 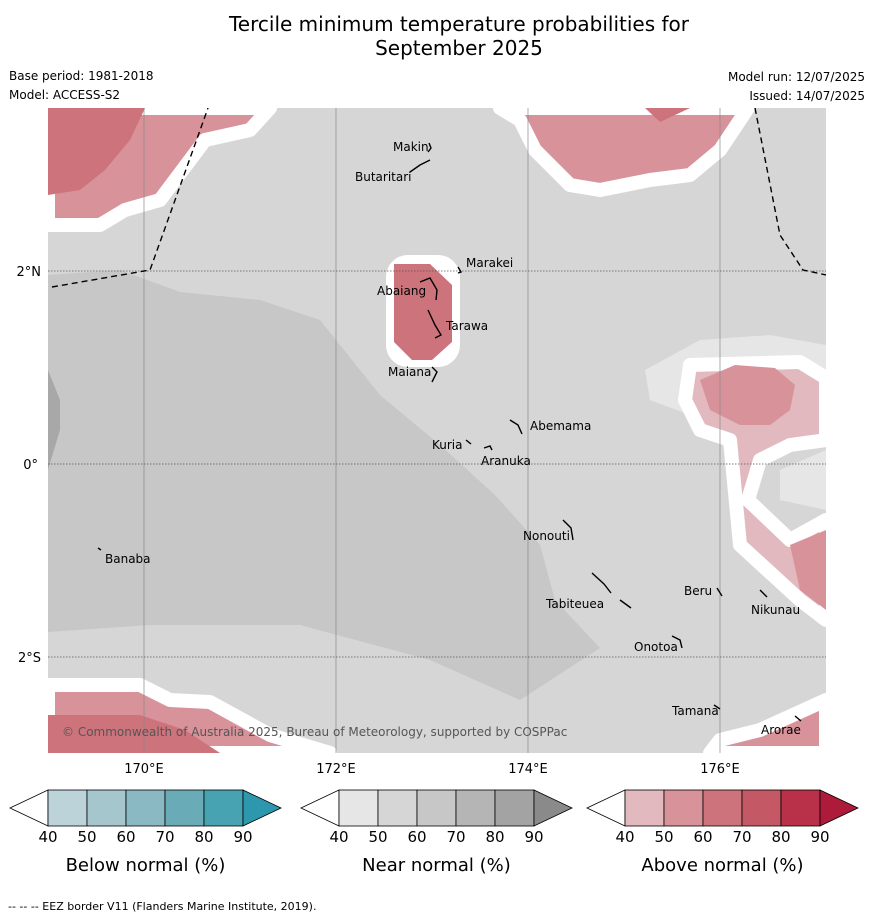 I want to click on place-label-aranuka: Aranuka, so click(x=506, y=461).